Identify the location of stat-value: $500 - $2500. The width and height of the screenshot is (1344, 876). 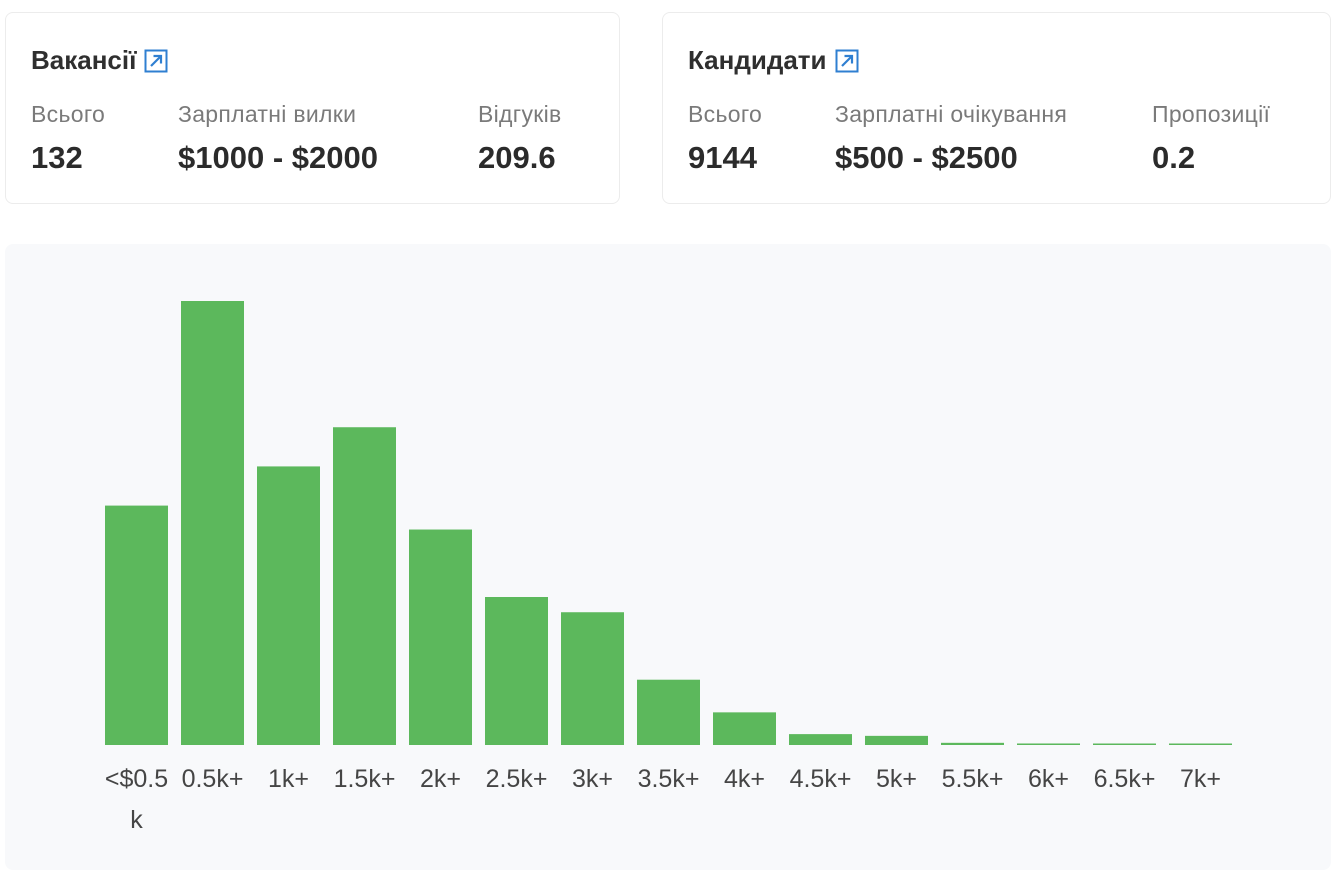
(926, 157).